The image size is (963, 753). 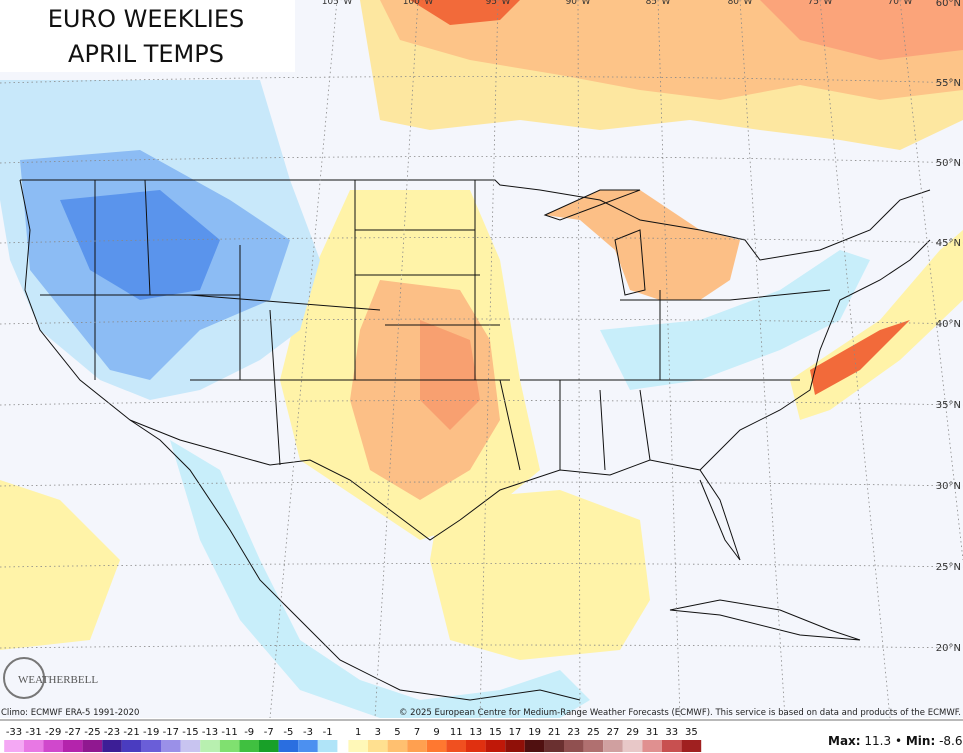 I want to click on colorbar-label: 17, so click(x=515, y=732).